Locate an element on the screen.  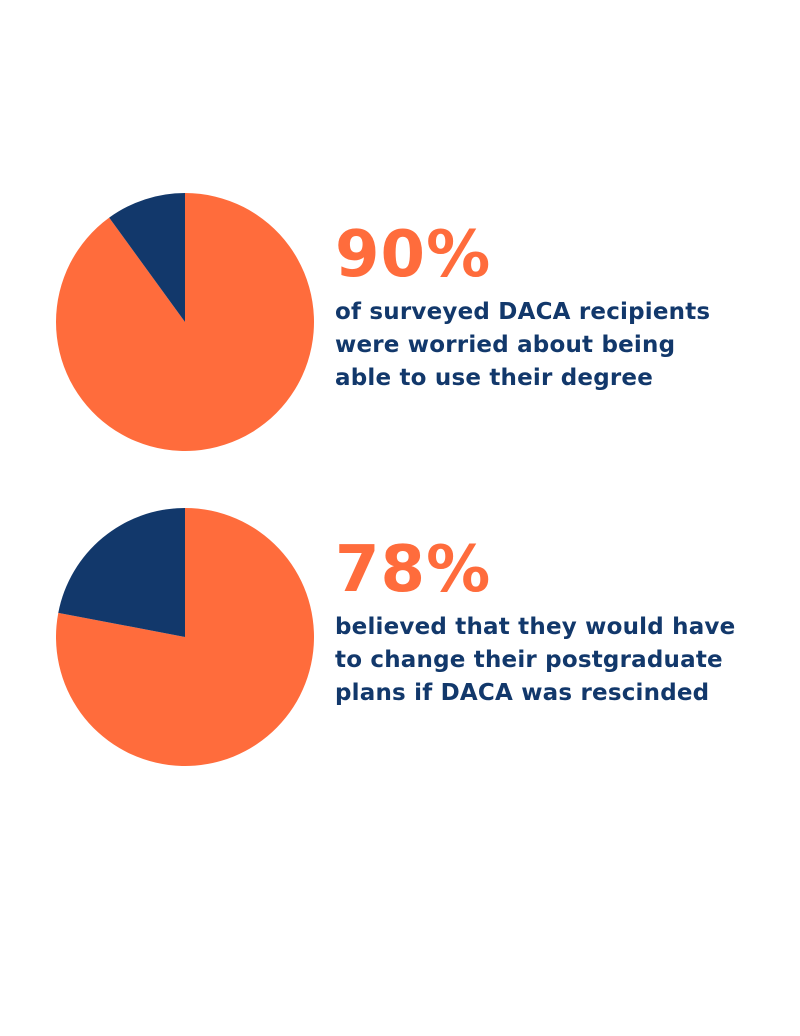
stat-value-1: 90% is located at coordinates (413, 255).